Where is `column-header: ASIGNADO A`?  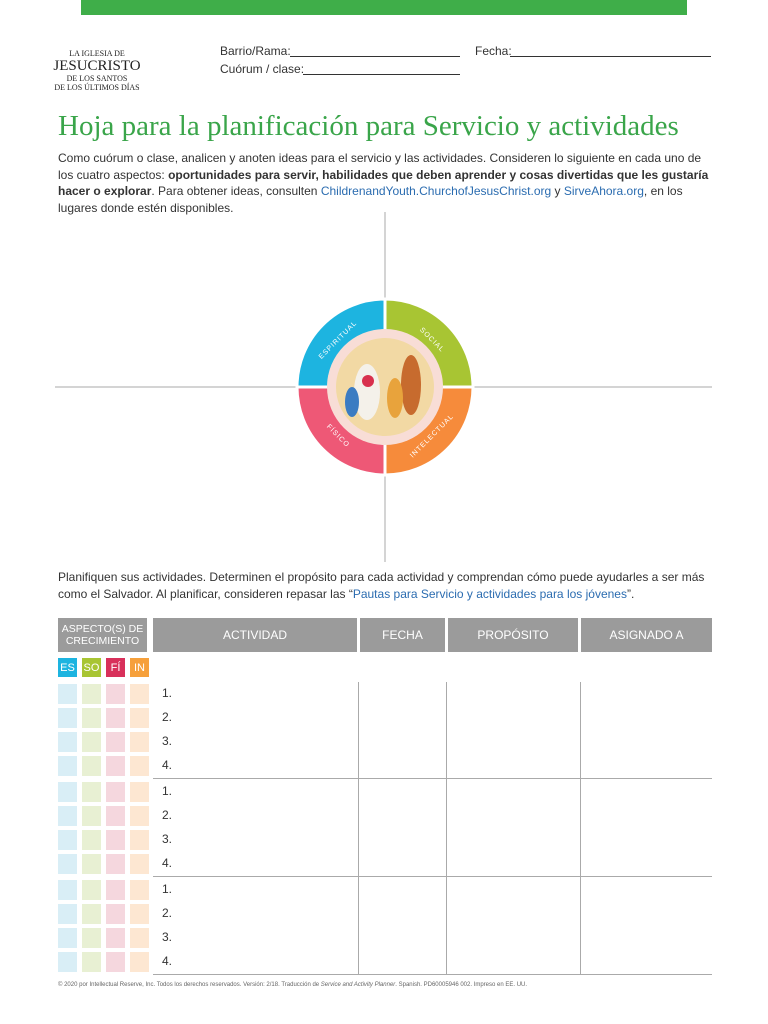
column-header: ASIGNADO A is located at coordinates (646, 635).